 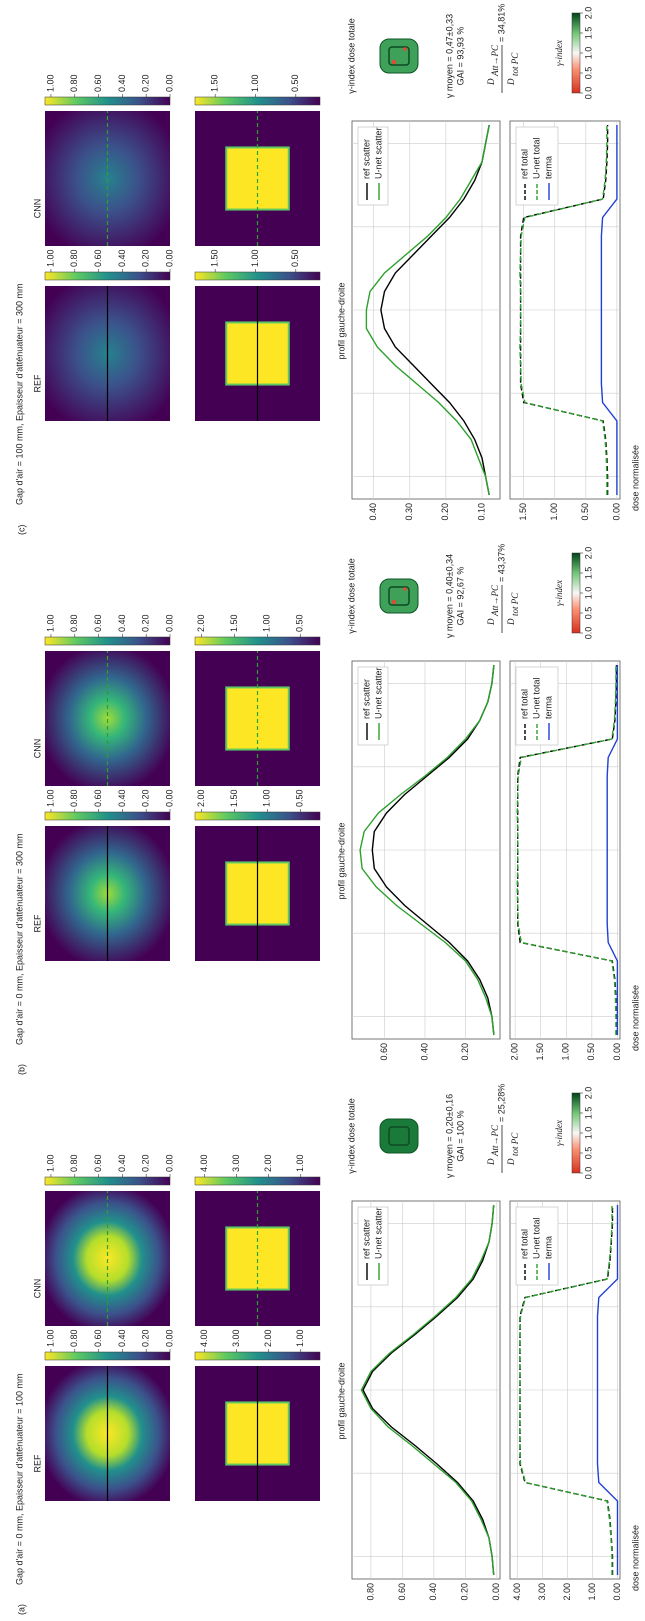 What do you see at coordinates (536, 698) in the screenshot?
I see `legend-label: U-net total` at bounding box center [536, 698].